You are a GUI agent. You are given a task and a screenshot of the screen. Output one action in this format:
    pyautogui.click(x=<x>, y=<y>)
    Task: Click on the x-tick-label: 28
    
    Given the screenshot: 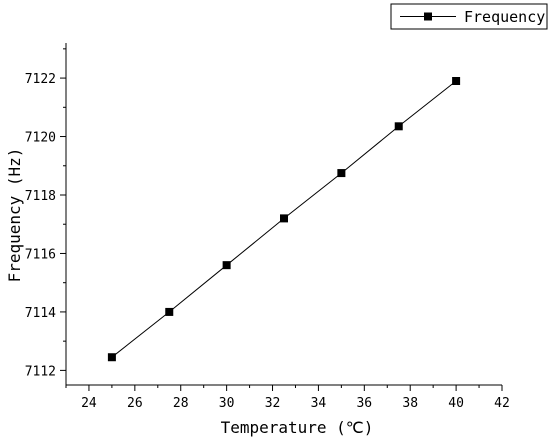 What is the action you would take?
    pyautogui.click(x=181, y=403)
    